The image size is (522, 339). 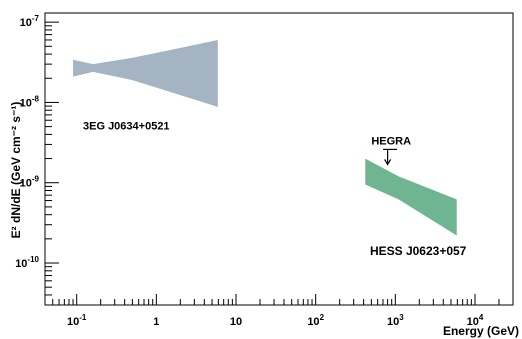 I want to click on y-tick-label: 10⁻⁷, so click(x=30, y=21).